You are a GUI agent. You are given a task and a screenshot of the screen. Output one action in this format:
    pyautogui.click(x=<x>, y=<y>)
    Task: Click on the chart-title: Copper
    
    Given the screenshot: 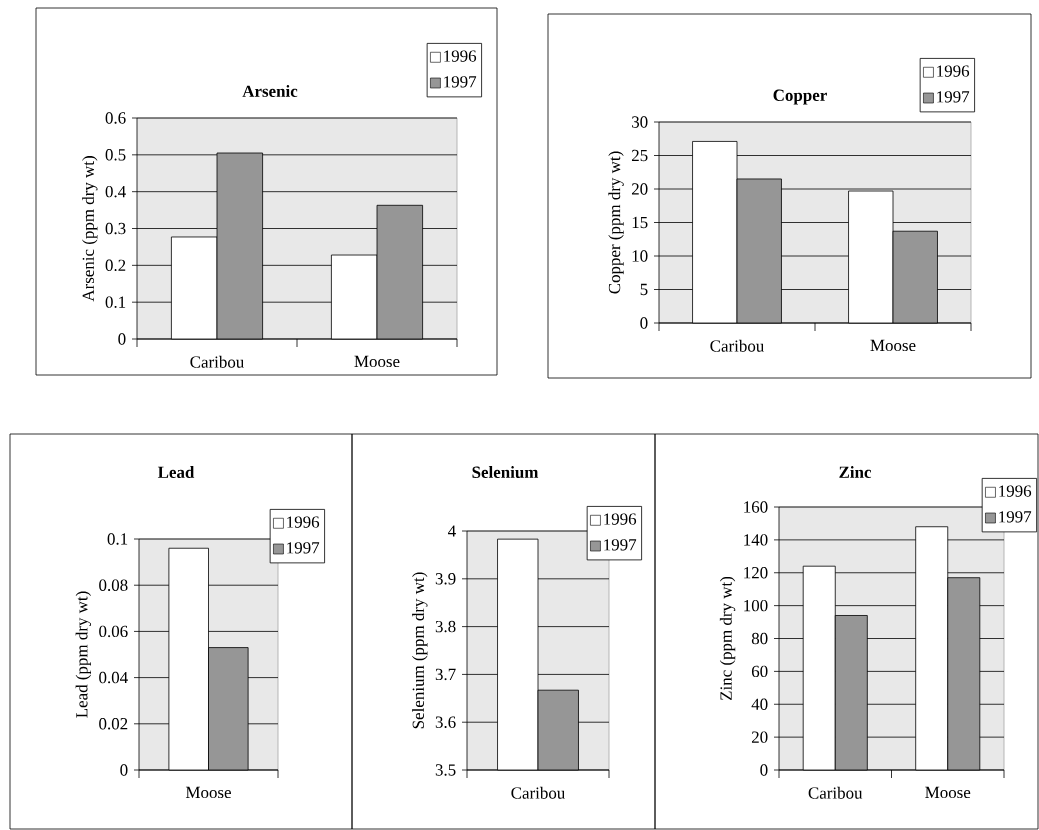 What is the action you would take?
    pyautogui.click(x=800, y=97)
    